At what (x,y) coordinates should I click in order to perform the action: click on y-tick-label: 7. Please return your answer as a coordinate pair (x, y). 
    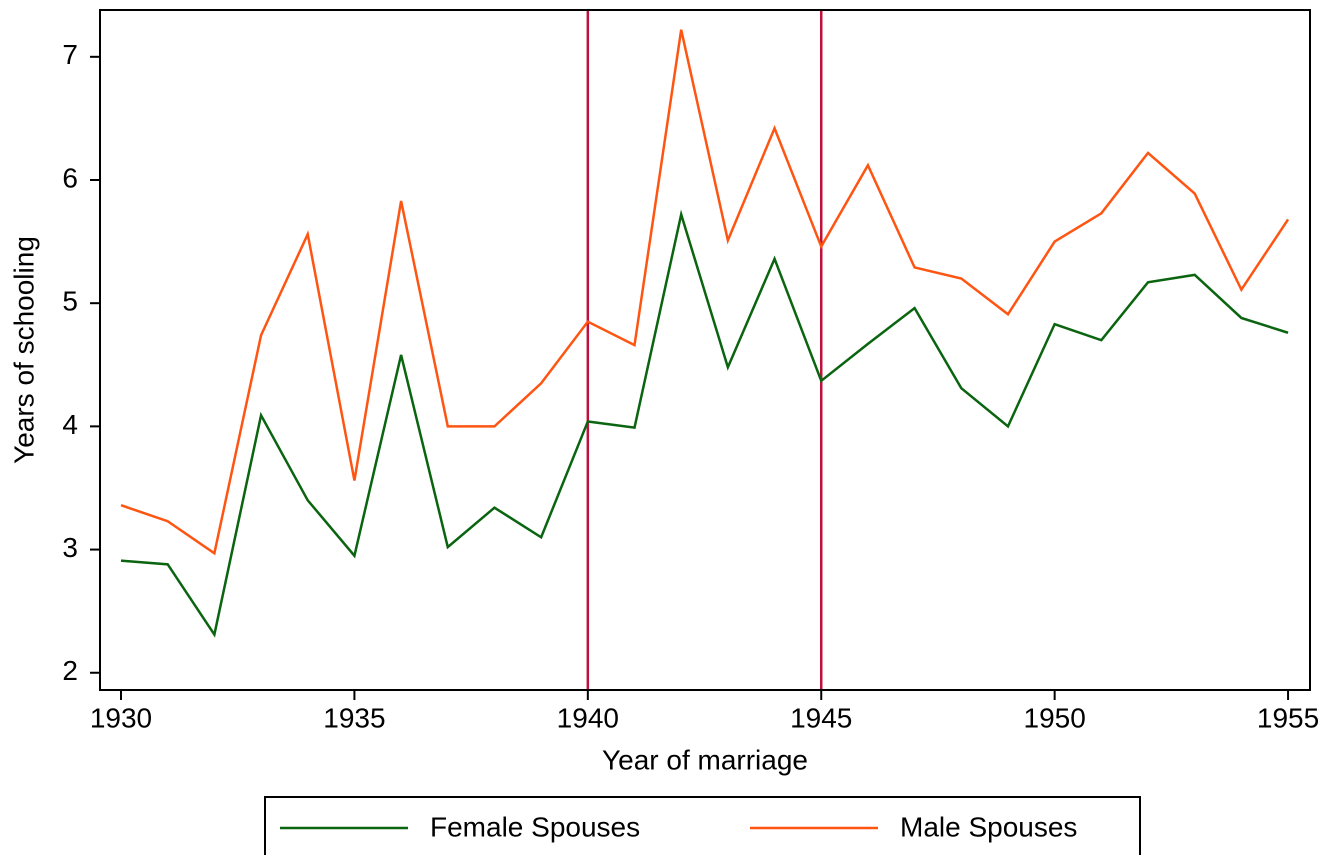
    Looking at the image, I should click on (70, 54).